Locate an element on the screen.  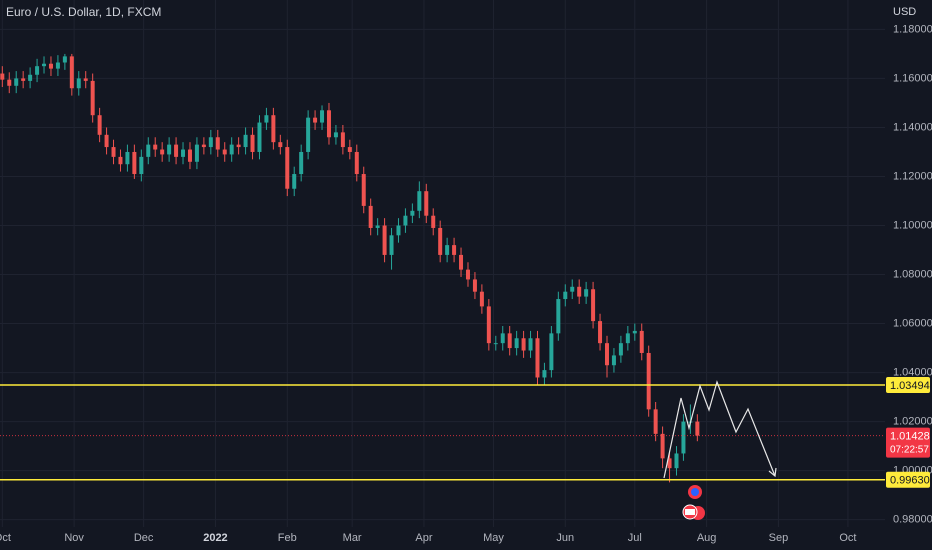
y-tick-label: 1.08000 is located at coordinates (912, 274).